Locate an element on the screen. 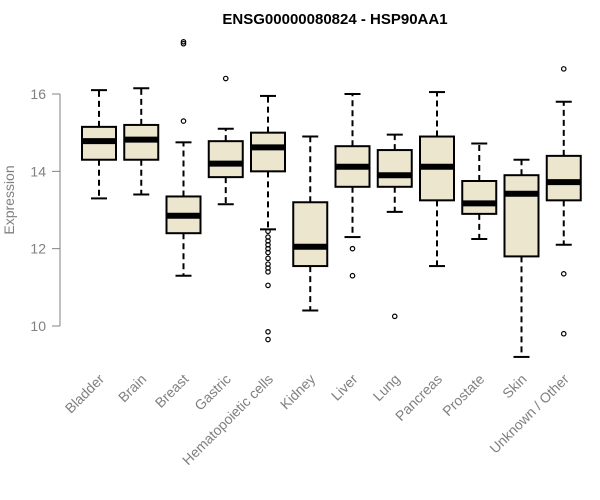  y-tick-label: 12 is located at coordinates (38, 249).